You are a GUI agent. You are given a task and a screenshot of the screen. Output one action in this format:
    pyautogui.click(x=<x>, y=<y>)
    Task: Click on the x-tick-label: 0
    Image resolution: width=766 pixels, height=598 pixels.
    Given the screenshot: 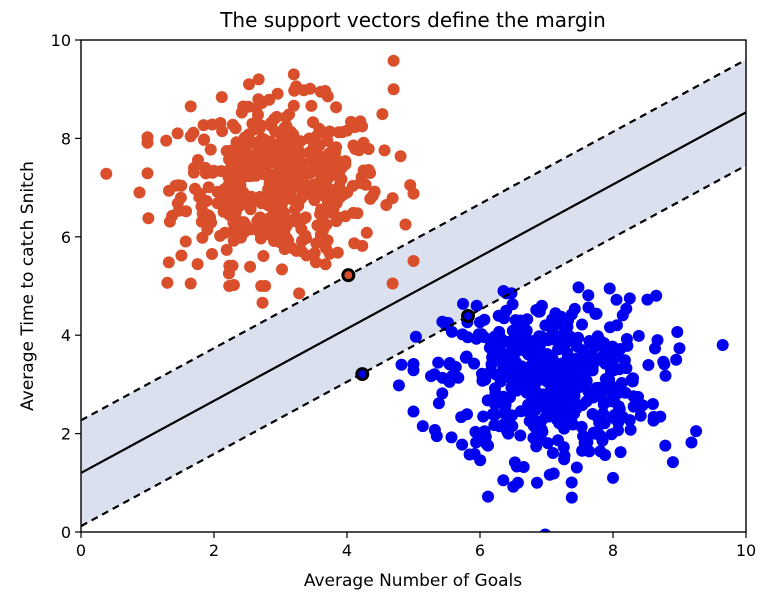 What is the action you would take?
    pyautogui.click(x=81, y=550)
    